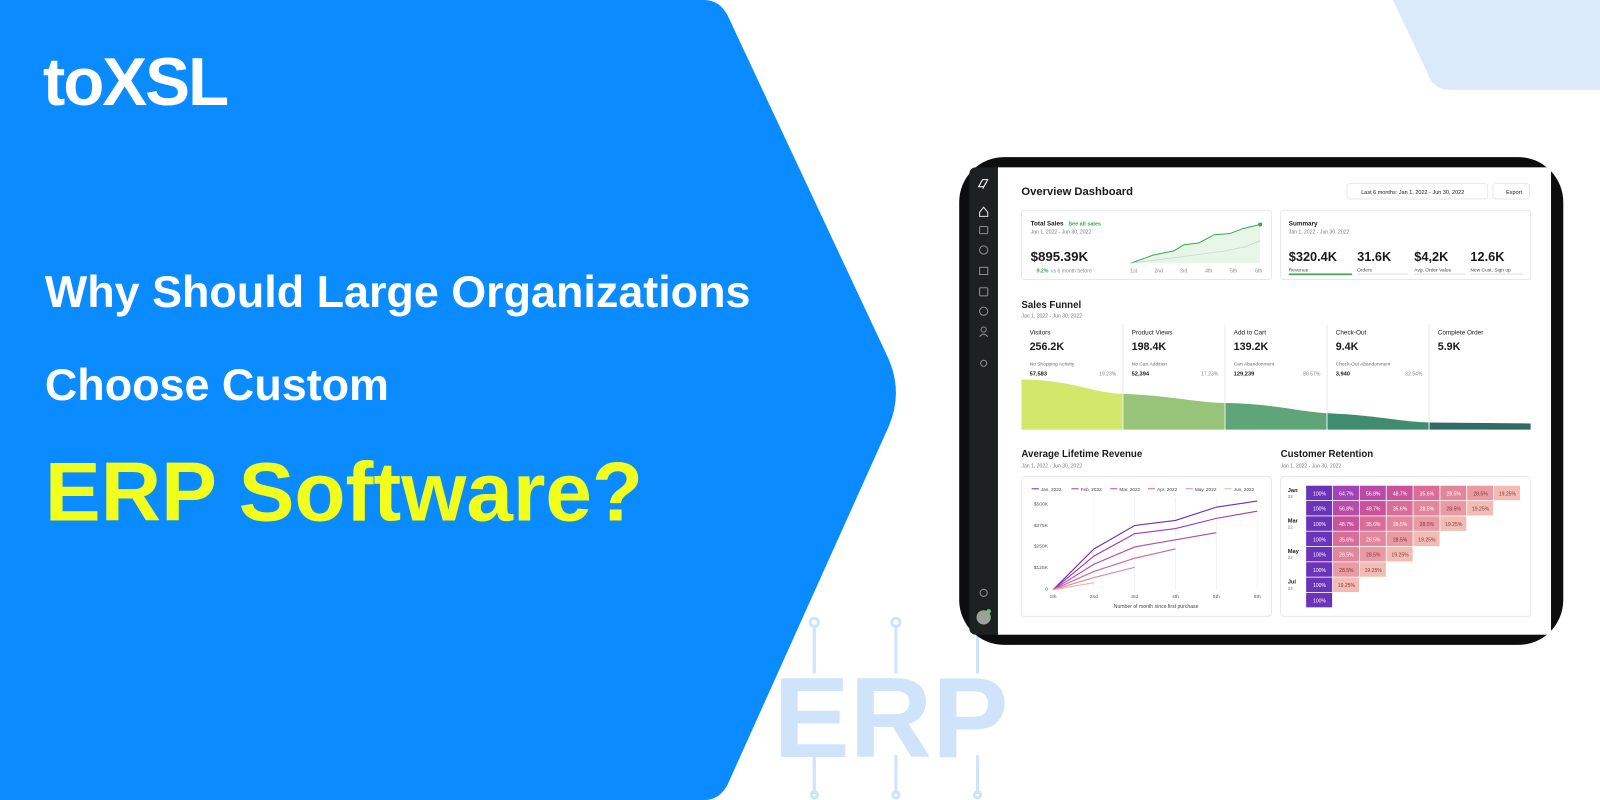  What do you see at coordinates (1158, 271) in the screenshot?
I see `x-tick-label: 2nd` at bounding box center [1158, 271].